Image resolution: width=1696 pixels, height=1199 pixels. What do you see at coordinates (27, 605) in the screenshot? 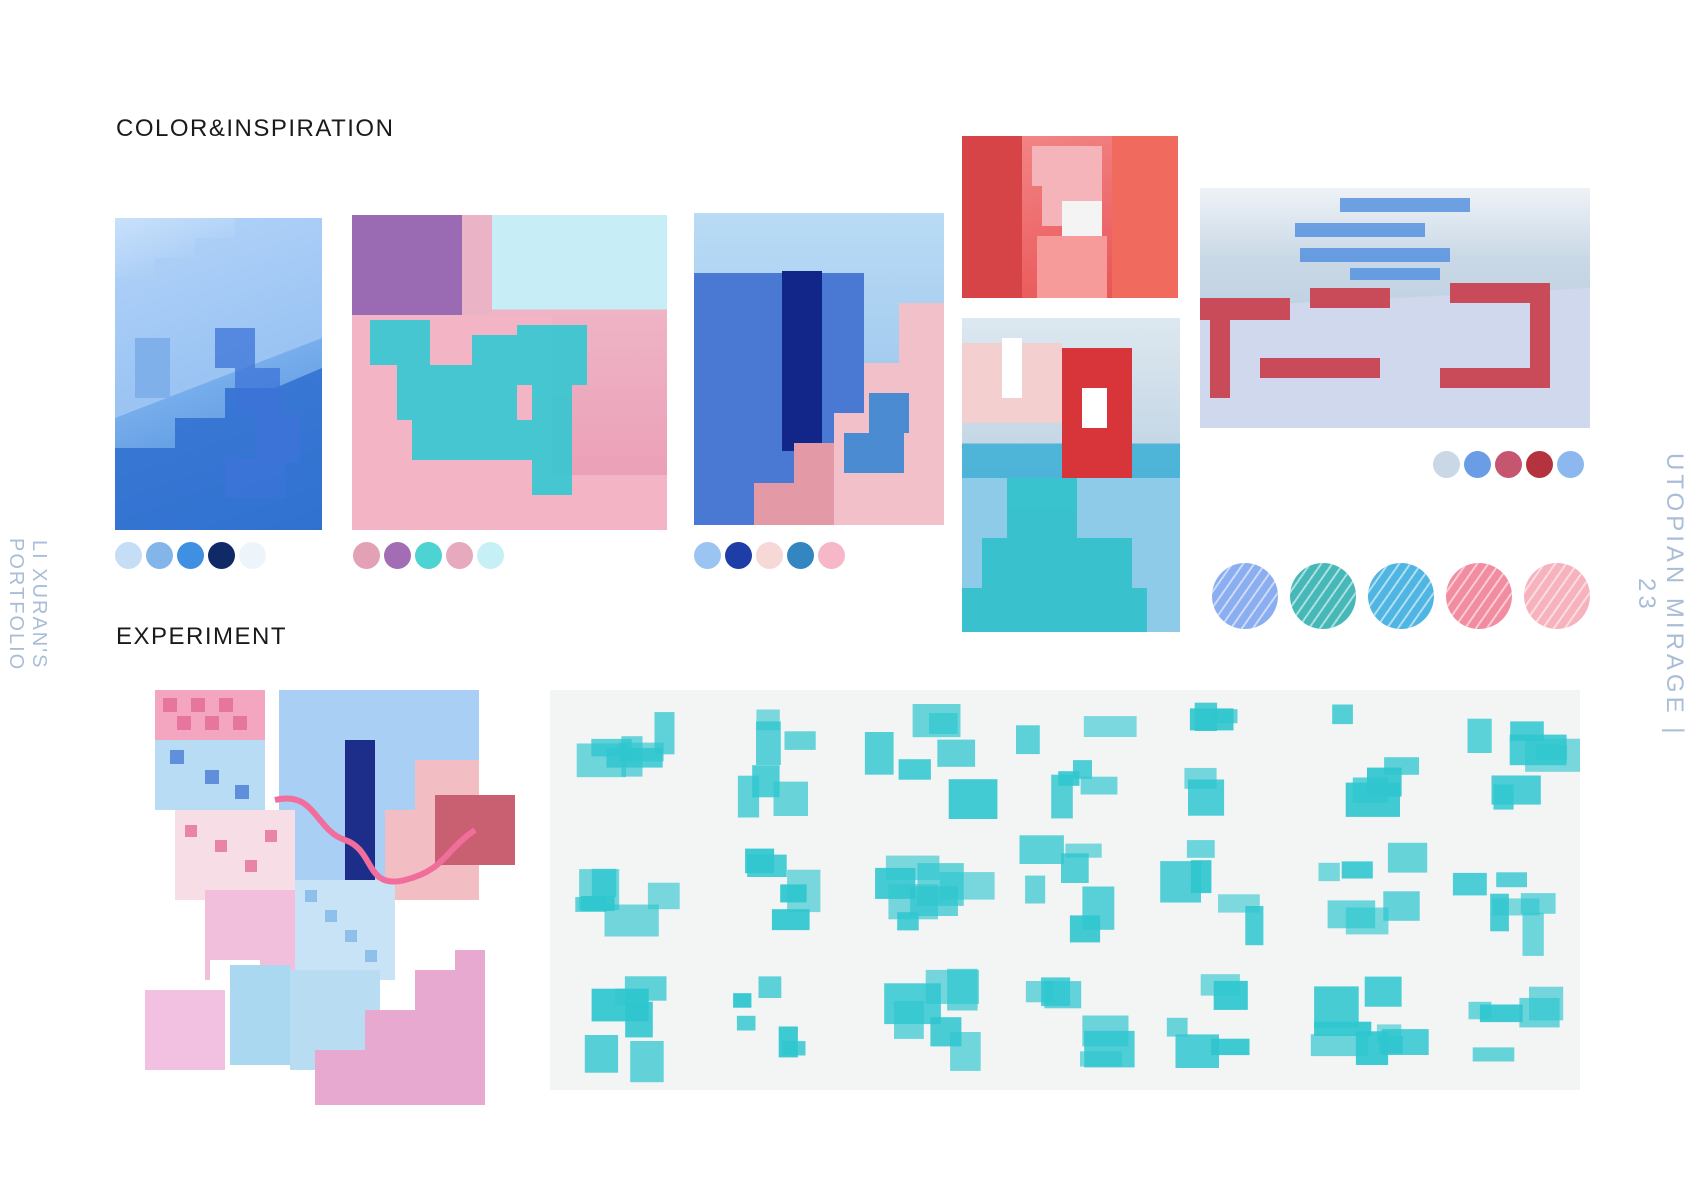
I see `side-label-portfolio: LI XURAN'S PORTFOLIO` at bounding box center [27, 605].